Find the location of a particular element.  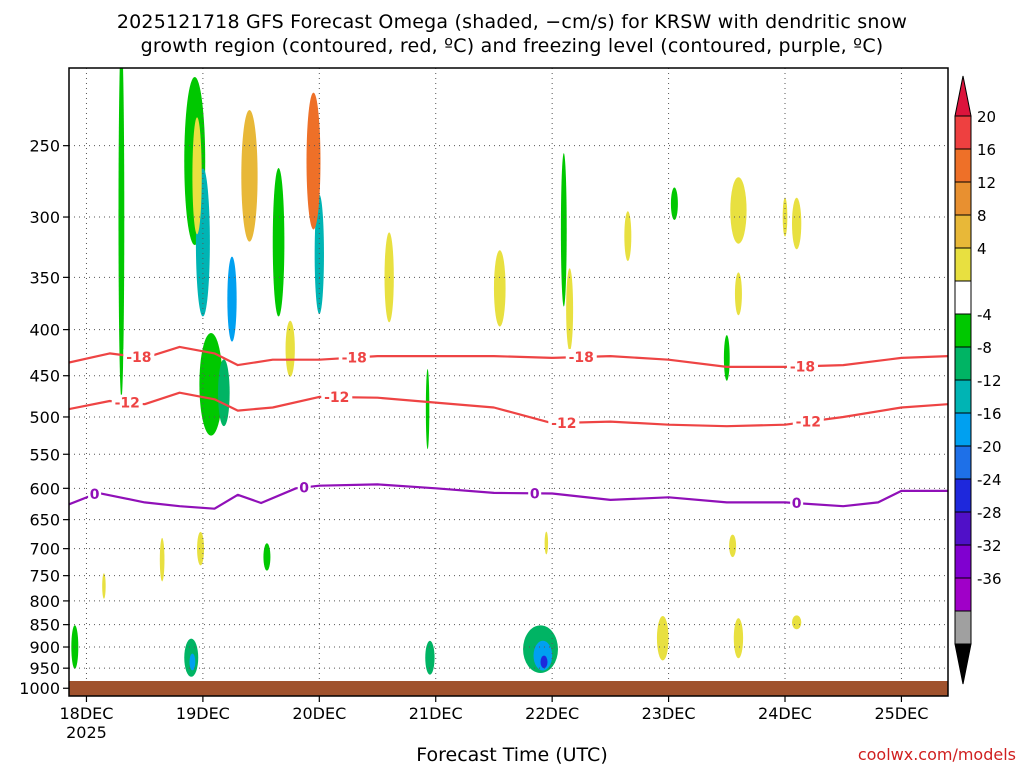

y-tick-label: 500 is located at coordinates (44, 417).